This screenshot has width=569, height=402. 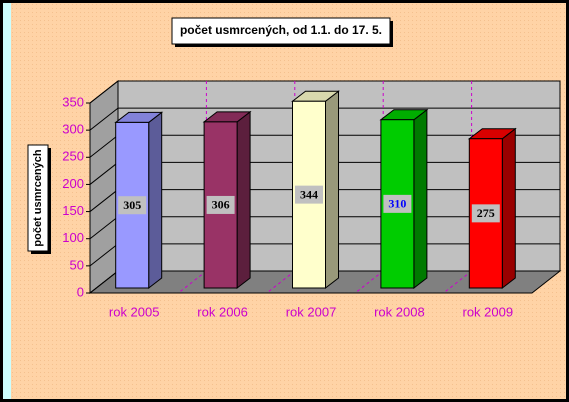 I want to click on y-tick-label: 250, so click(x=73, y=156).